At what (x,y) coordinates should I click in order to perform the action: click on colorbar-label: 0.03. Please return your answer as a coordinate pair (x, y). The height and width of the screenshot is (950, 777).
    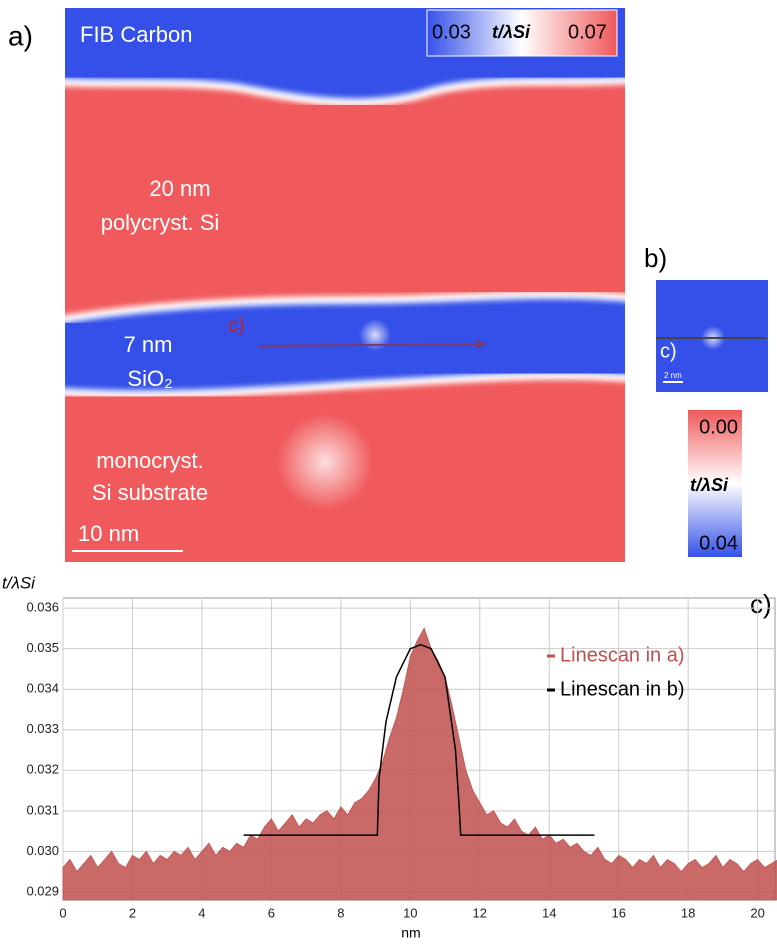
    Looking at the image, I should click on (451, 32).